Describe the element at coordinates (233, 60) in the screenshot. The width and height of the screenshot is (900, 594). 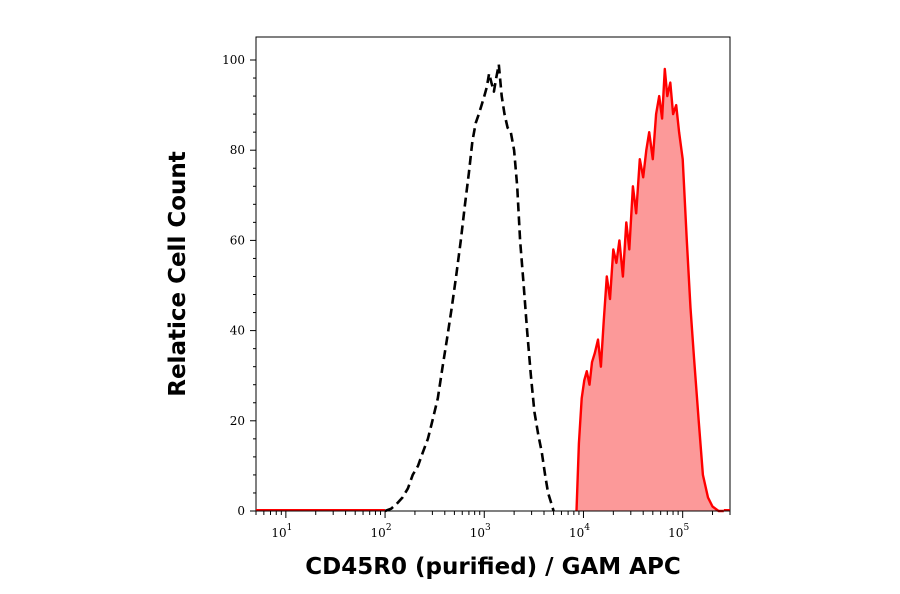
I see `y-tick-label: 100` at that location.